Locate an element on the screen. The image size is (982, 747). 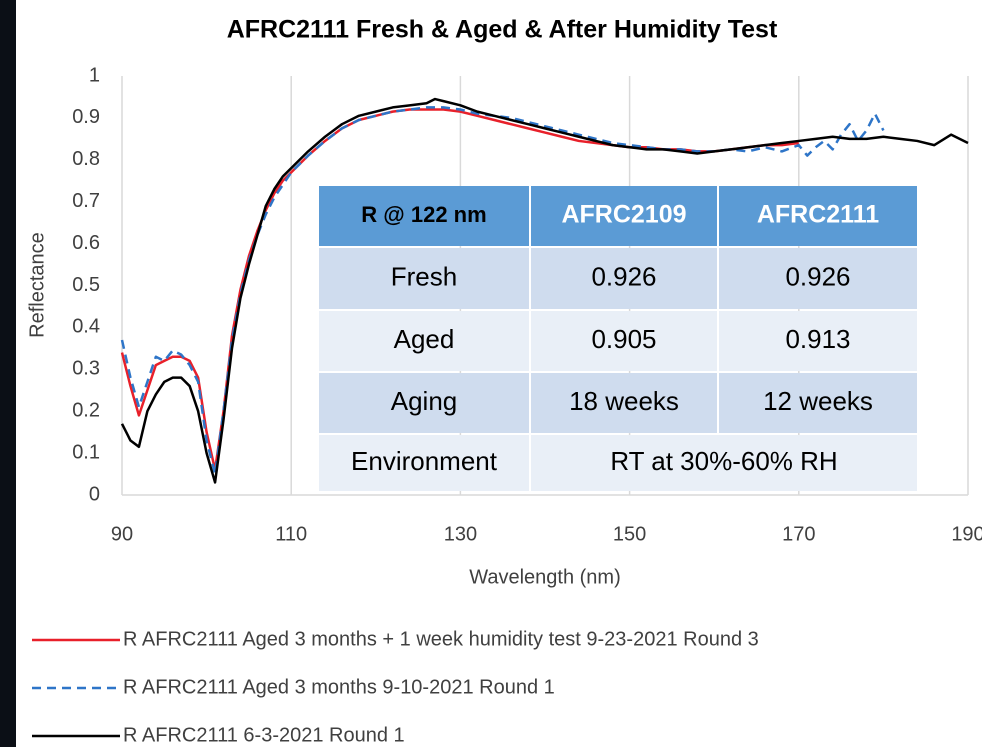
x-tick-label: 90 is located at coordinates (122, 534).